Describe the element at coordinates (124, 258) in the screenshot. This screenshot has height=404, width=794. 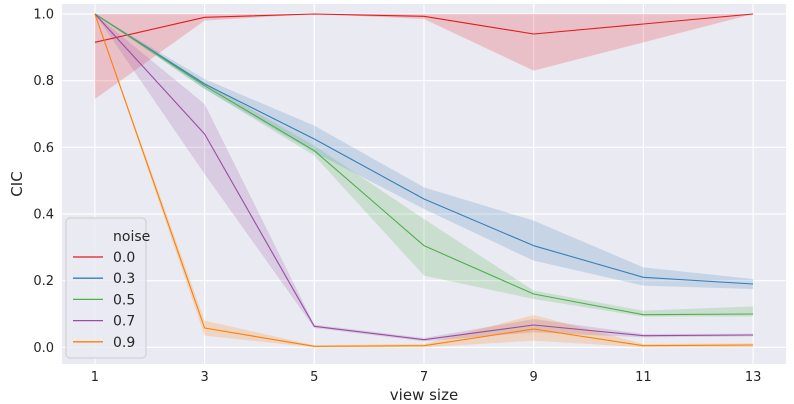
I see `legend-label-0.0: 0.0` at that location.